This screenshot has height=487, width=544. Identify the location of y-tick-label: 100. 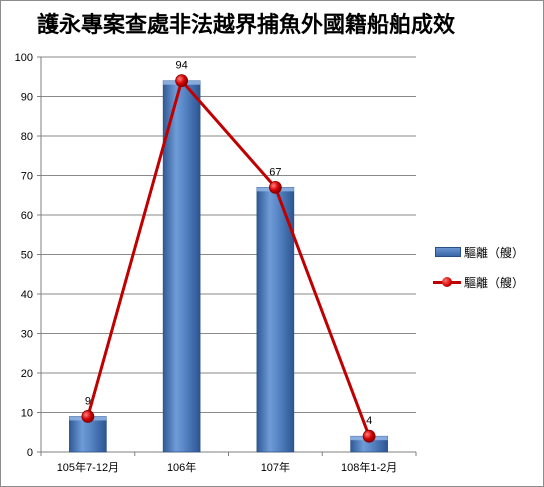
(24, 58).